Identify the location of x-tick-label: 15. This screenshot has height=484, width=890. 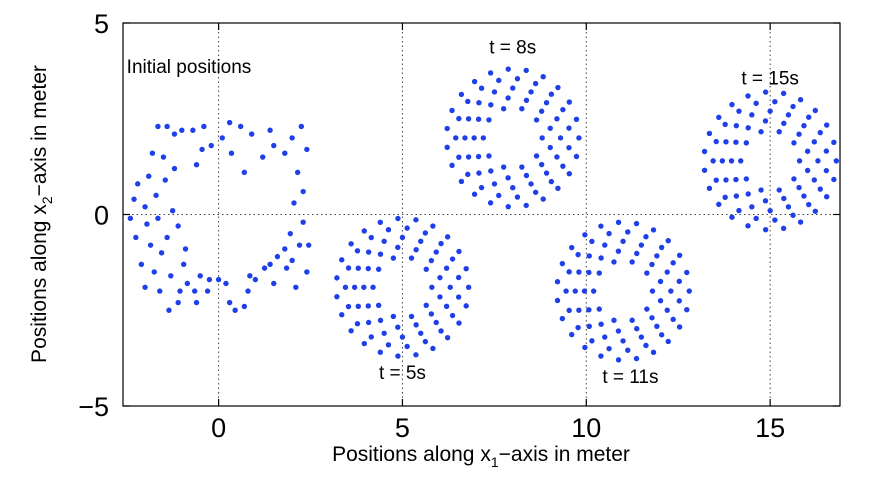
(770, 428).